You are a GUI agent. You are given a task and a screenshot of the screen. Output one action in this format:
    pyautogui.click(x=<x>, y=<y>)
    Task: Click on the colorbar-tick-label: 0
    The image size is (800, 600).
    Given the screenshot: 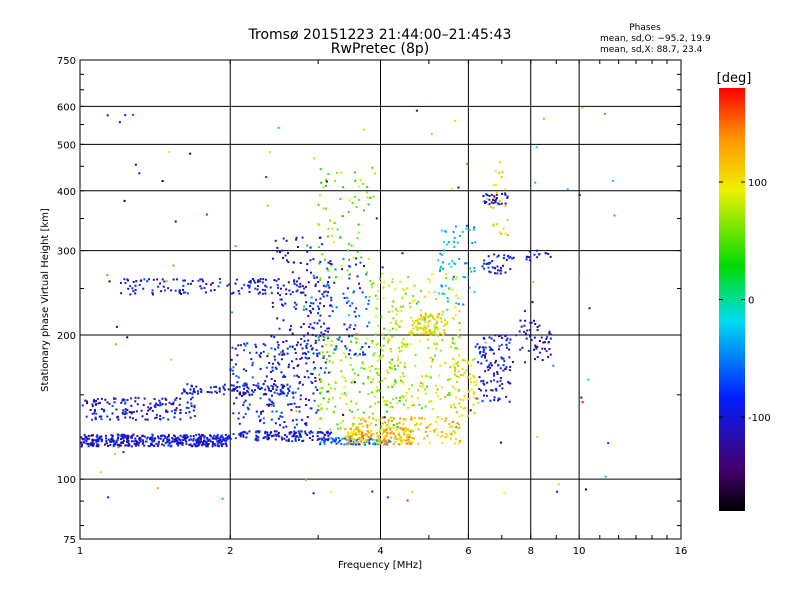 What is the action you would take?
    pyautogui.click(x=751, y=301)
    